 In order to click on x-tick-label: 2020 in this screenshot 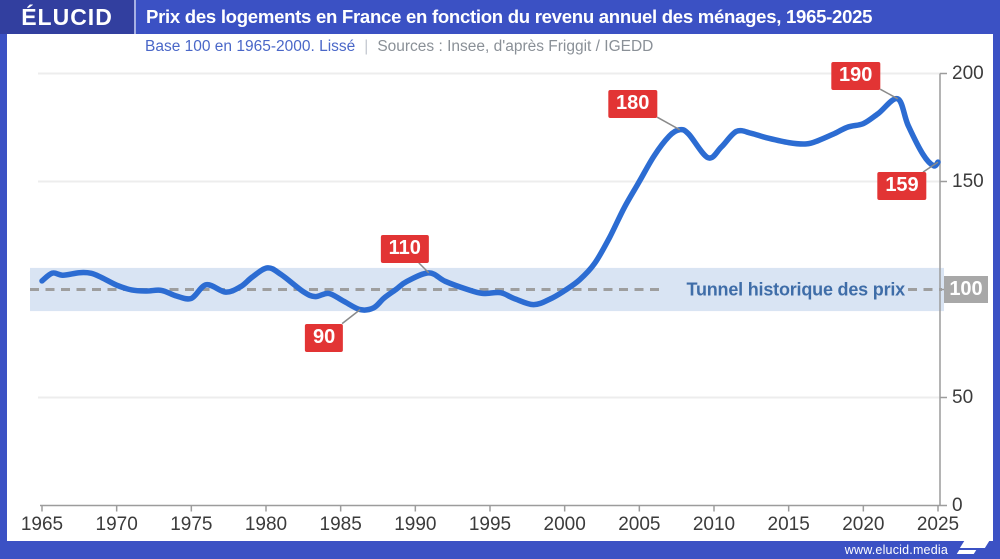, I will do `click(863, 524)`.